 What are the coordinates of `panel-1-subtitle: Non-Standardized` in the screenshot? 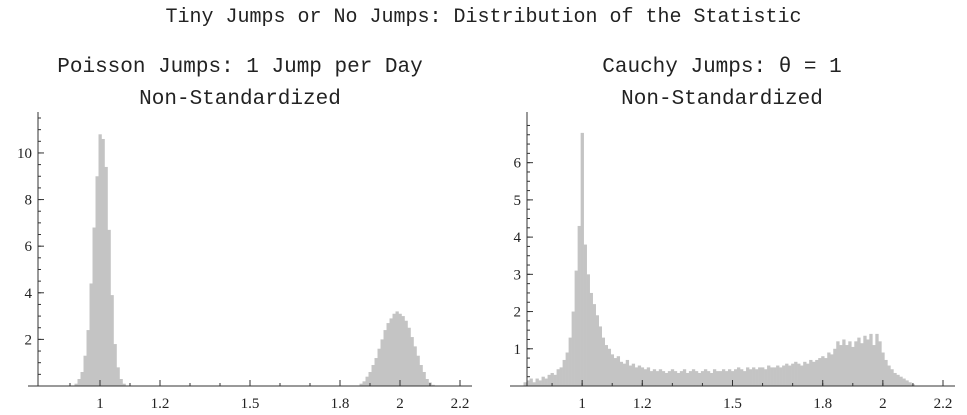 It's located at (240, 99).